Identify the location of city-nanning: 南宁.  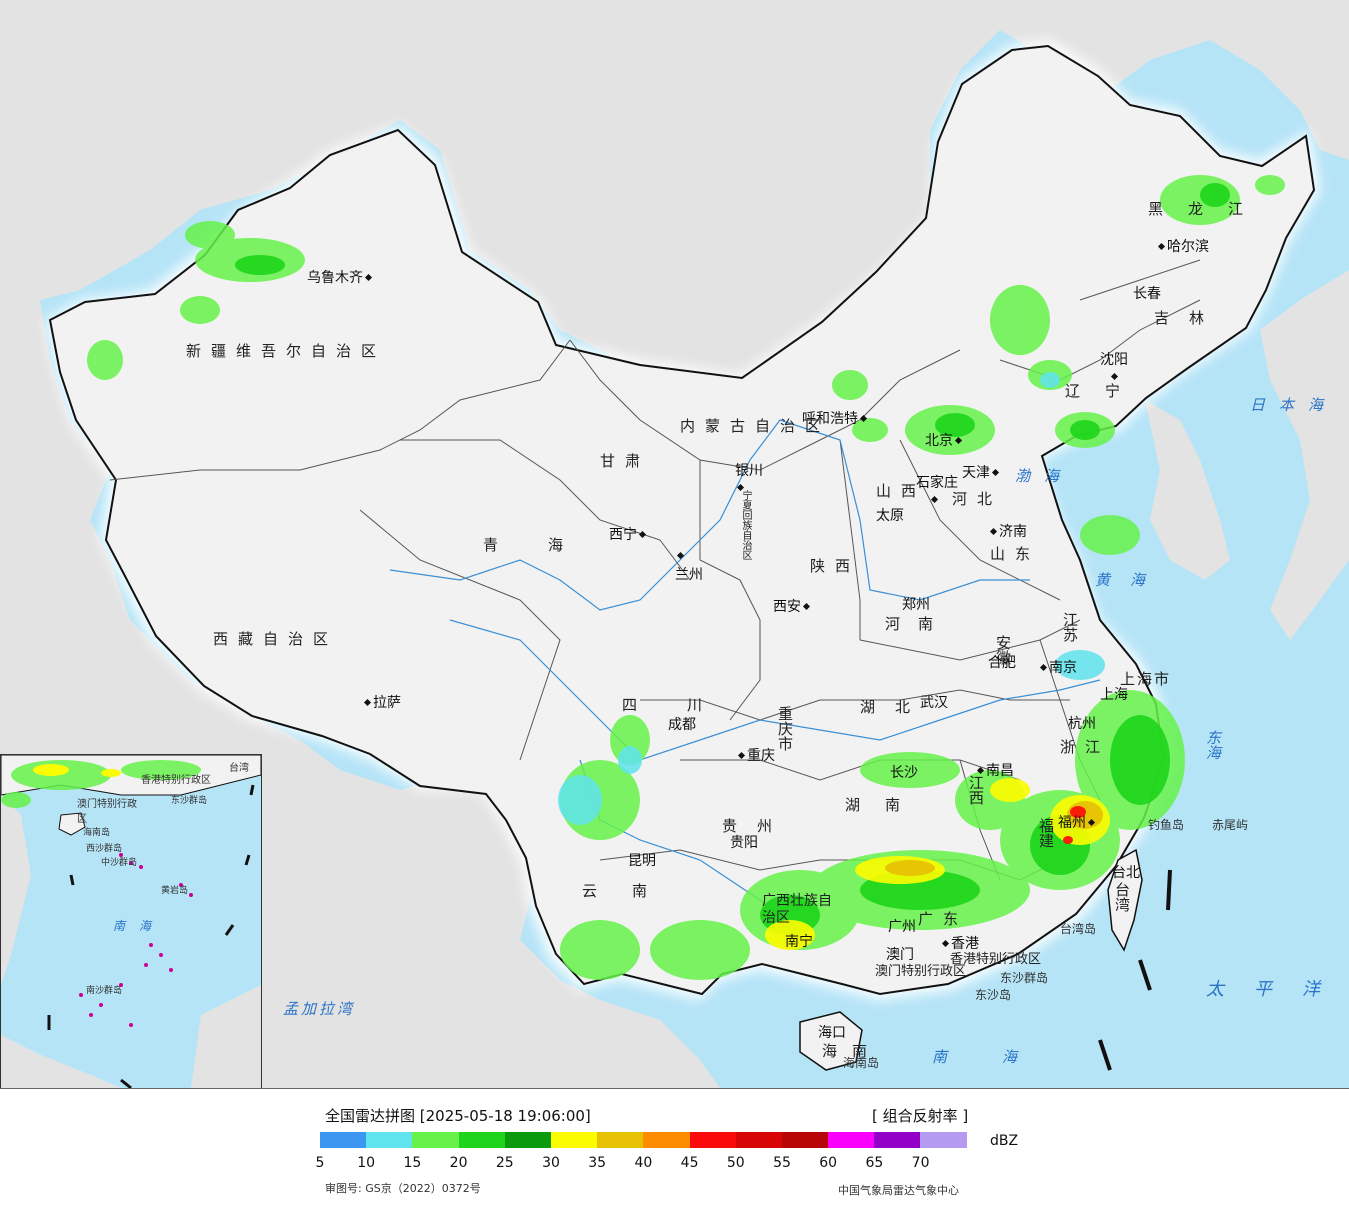
(799, 942).